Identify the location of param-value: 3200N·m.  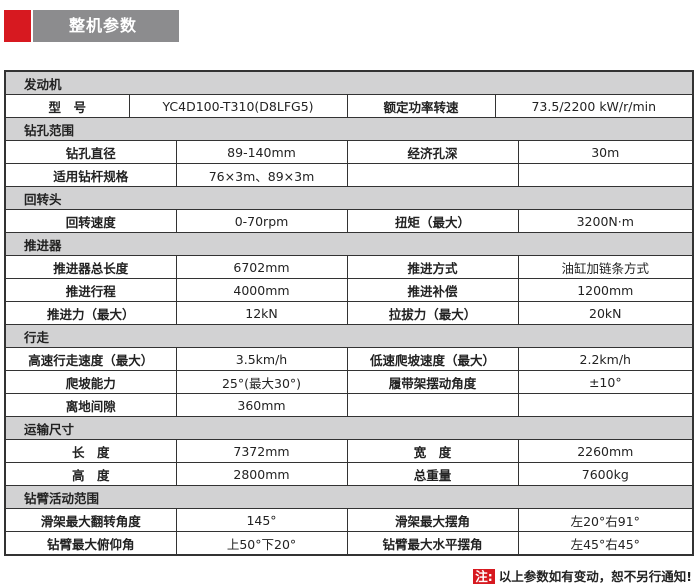
(605, 221).